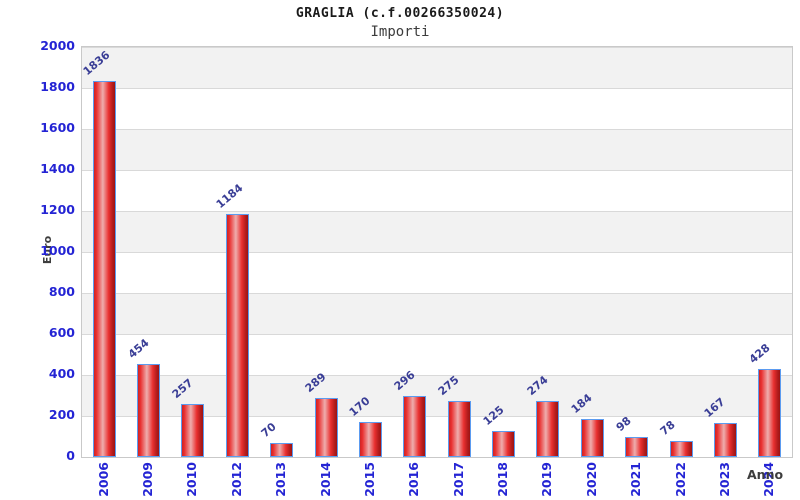 This screenshot has width=800, height=500. What do you see at coordinates (61, 414) in the screenshot?
I see `y-tick-200: 200` at bounding box center [61, 414].